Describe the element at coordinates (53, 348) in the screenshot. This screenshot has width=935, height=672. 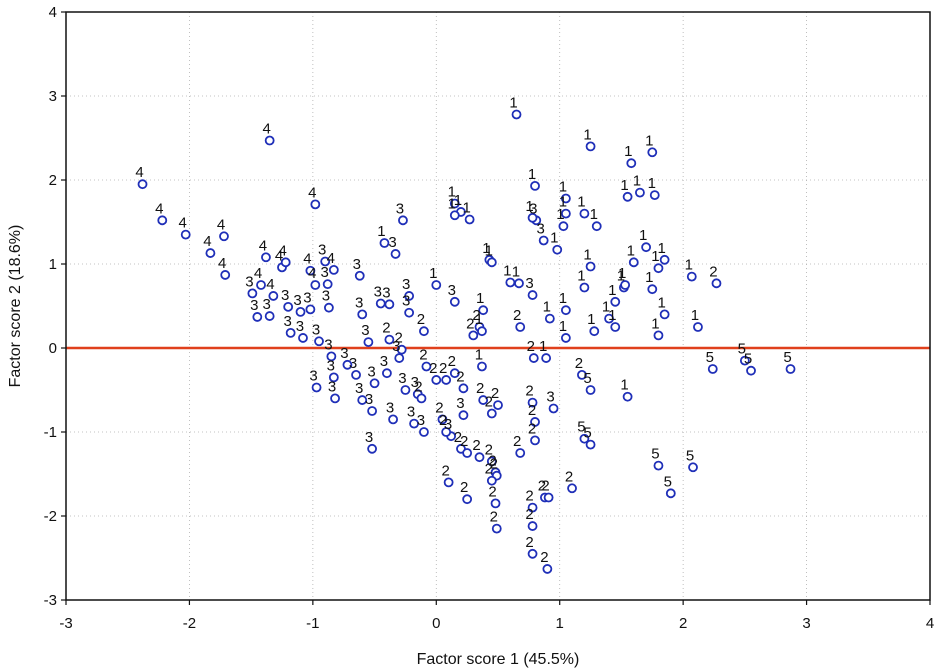
I see `y-tick-label: 0` at that location.